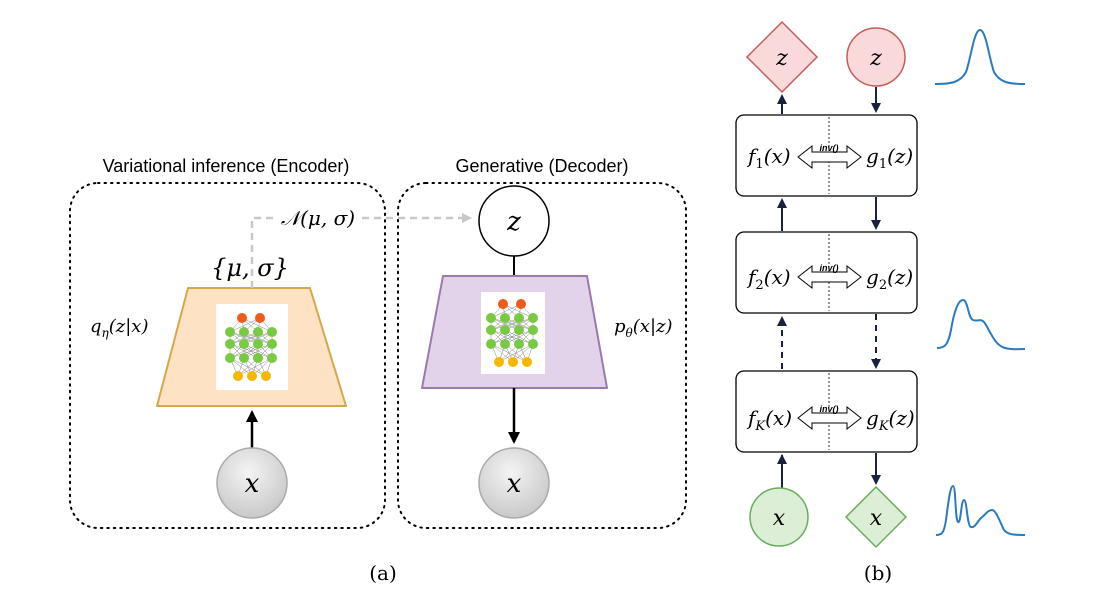 This screenshot has height=603, width=1109. I want to click on decoder-network-icon, so click(513, 333).